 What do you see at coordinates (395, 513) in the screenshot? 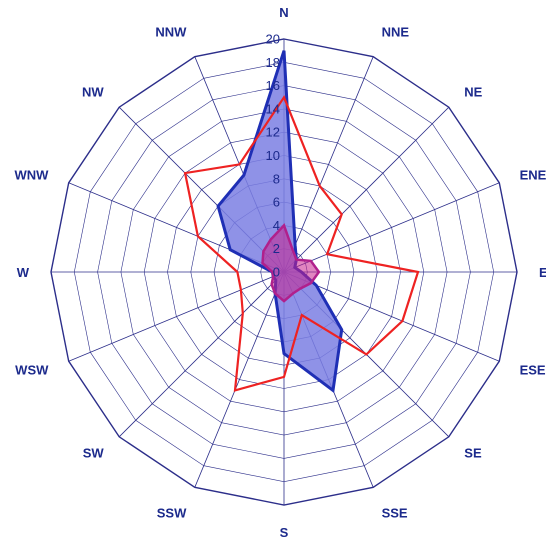
I see `direction-label-sse: SSE` at bounding box center [395, 513].